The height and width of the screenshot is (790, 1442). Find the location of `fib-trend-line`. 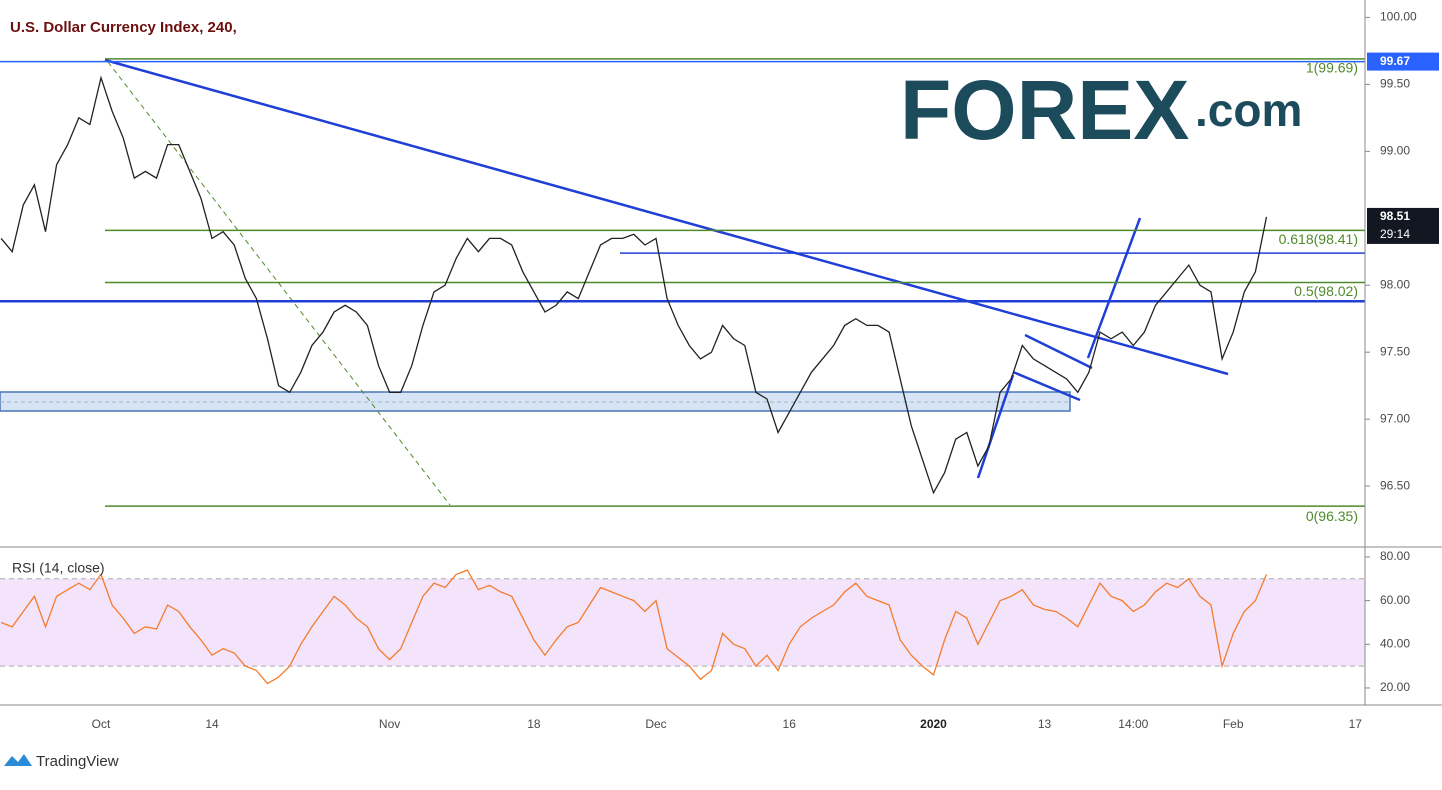

fib-trend-line is located at coordinates (279, 283).